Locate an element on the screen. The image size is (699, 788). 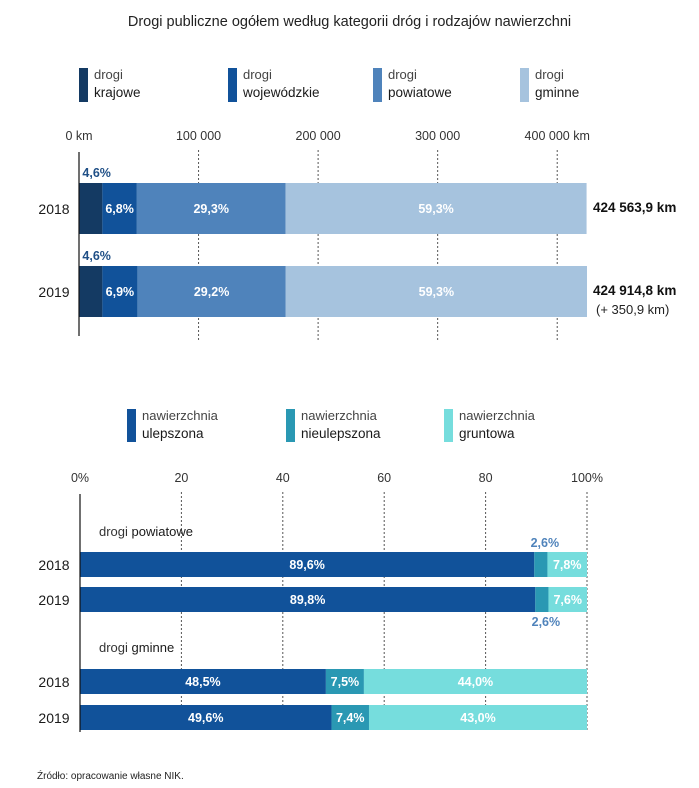
data-label: 6,8% is located at coordinates (119, 209).